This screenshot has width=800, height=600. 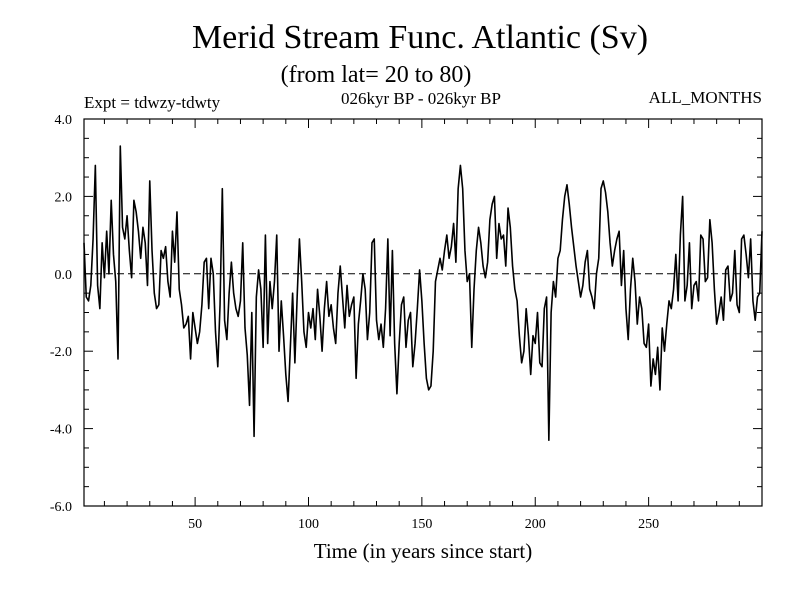 What do you see at coordinates (423, 551) in the screenshot?
I see `x-axis-label: Time (in years since start)` at bounding box center [423, 551].